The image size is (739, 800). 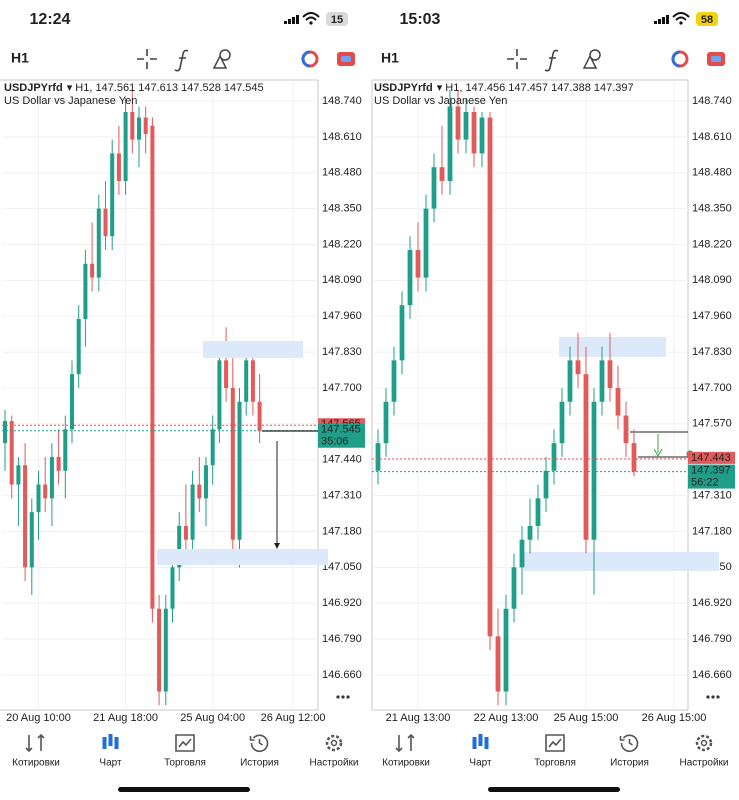 What do you see at coordinates (125, 718) in the screenshot?
I see `x-tick-label: 21 Aug 18:00` at bounding box center [125, 718].